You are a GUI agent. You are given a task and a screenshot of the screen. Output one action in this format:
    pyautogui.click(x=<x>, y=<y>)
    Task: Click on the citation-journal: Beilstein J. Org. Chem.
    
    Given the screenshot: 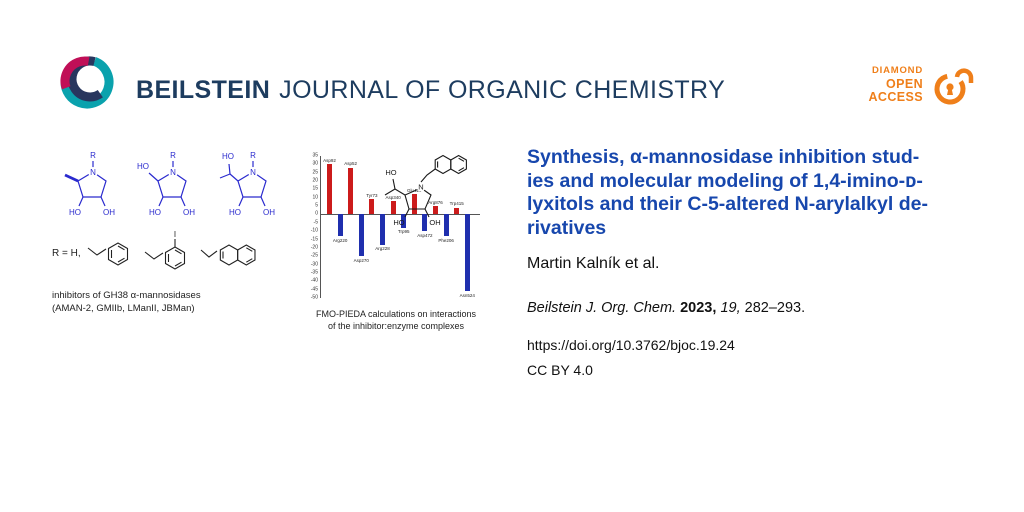 What is the action you would take?
    pyautogui.click(x=602, y=308)
    